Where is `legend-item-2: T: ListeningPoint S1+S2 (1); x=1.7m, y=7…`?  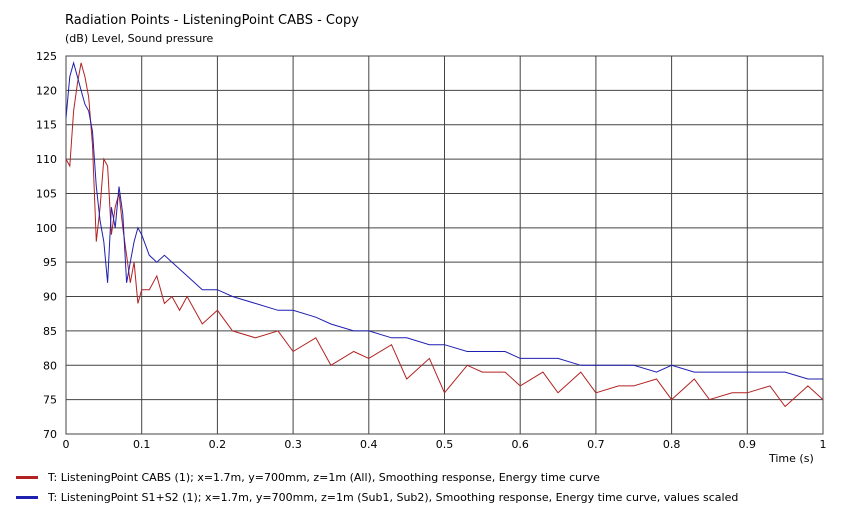
legend-item-2: T: ListeningPoint S1+S2 (1); x=1.7m, y=7… is located at coordinates (377, 497).